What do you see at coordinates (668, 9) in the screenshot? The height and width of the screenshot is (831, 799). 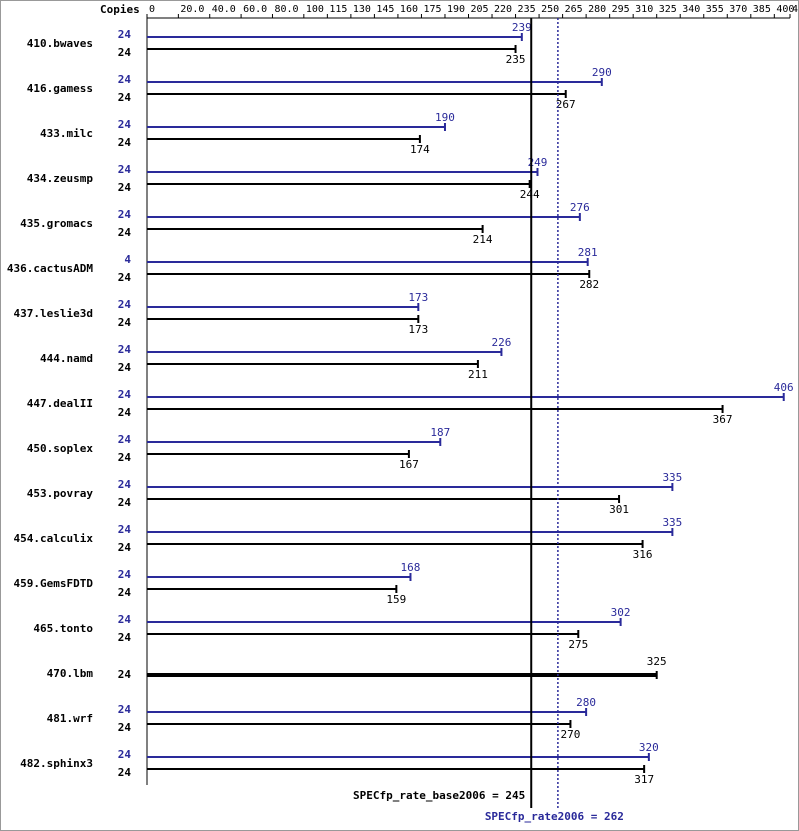 I see `x-tick-label: 325` at bounding box center [668, 9].